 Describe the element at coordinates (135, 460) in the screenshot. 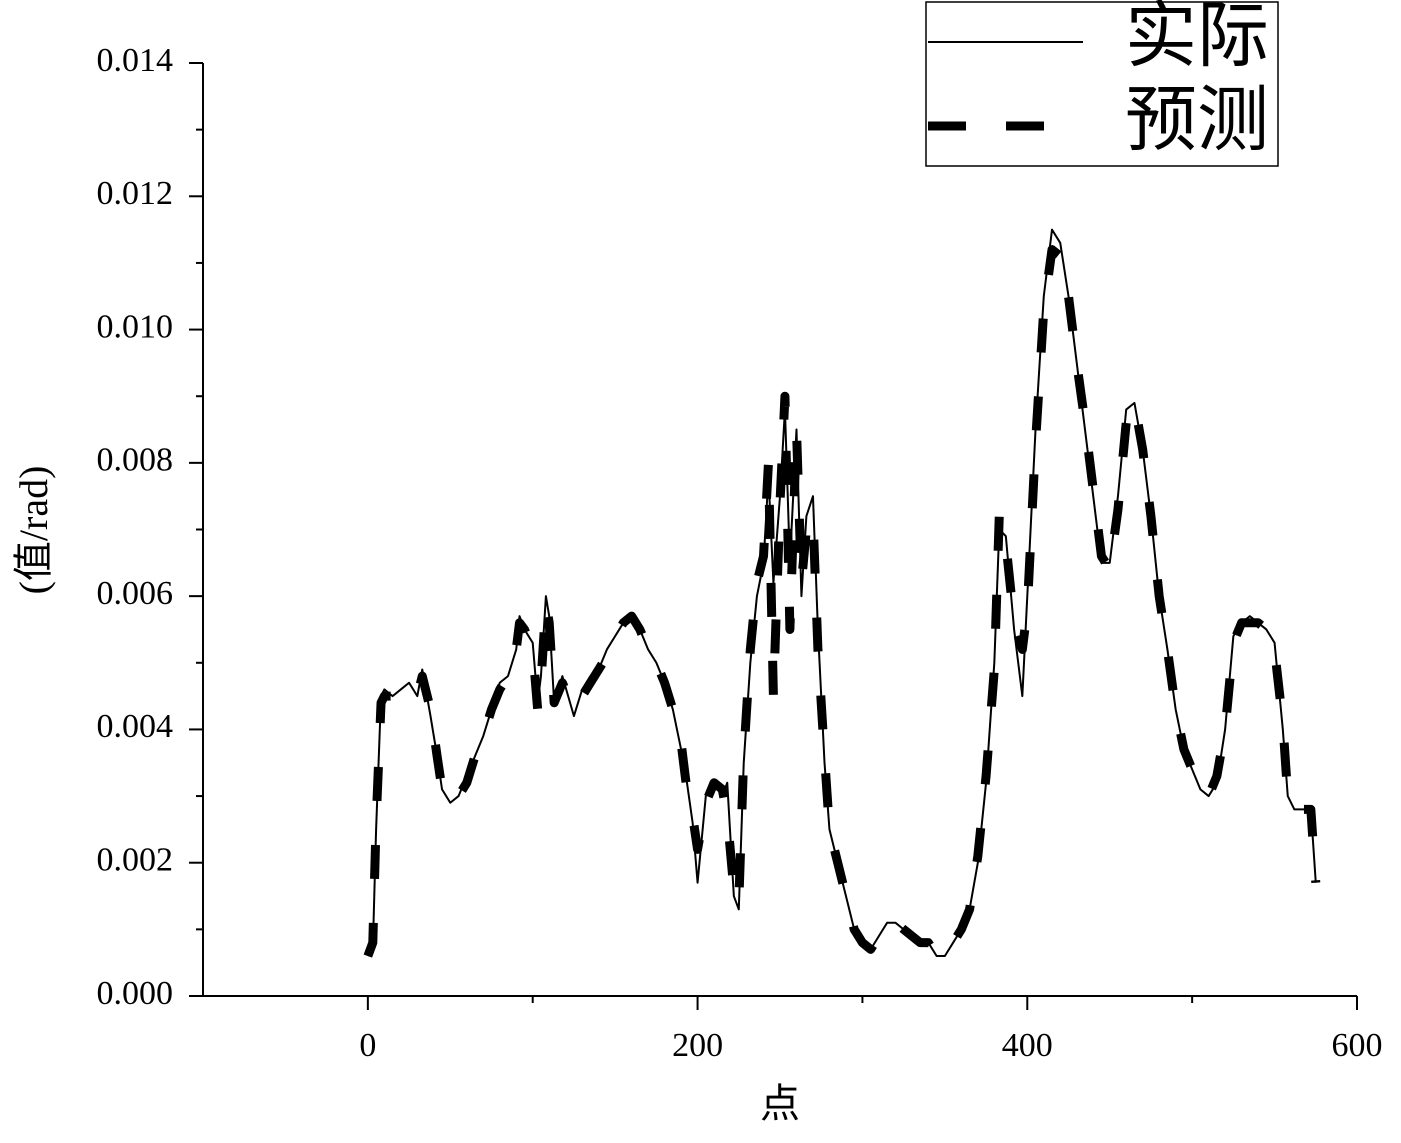

I see `y-tick-label: 0.008` at that location.